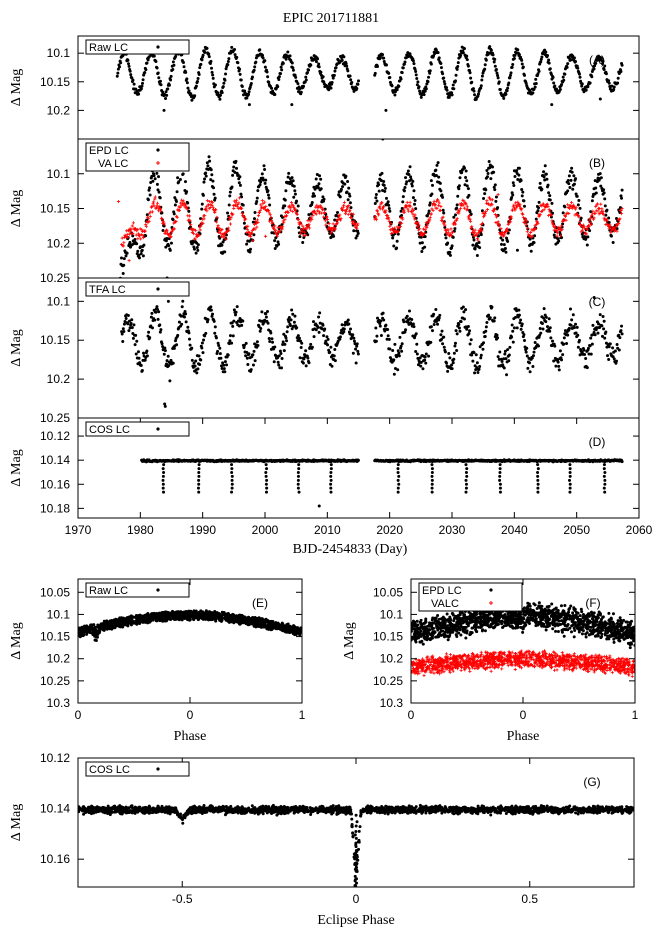 The width and height of the screenshot is (664, 930). What do you see at coordinates (59, 174) in the screenshot?
I see `y-tick-label: 10.1` at bounding box center [59, 174].